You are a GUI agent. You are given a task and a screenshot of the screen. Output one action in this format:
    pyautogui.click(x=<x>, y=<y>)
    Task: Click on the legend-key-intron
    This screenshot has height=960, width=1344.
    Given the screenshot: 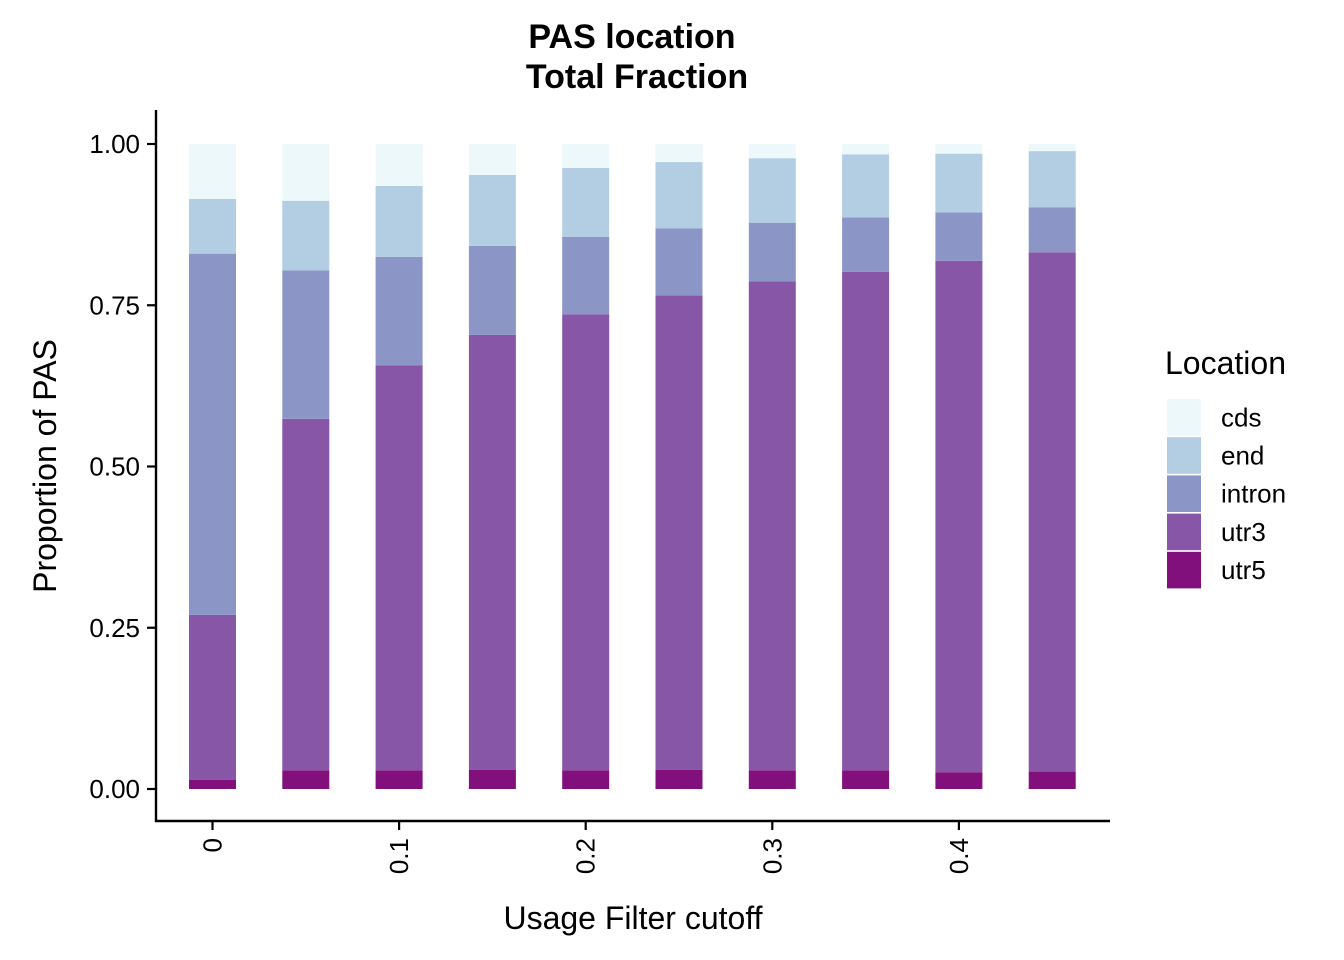 What is the action you would take?
    pyautogui.click(x=1184, y=493)
    